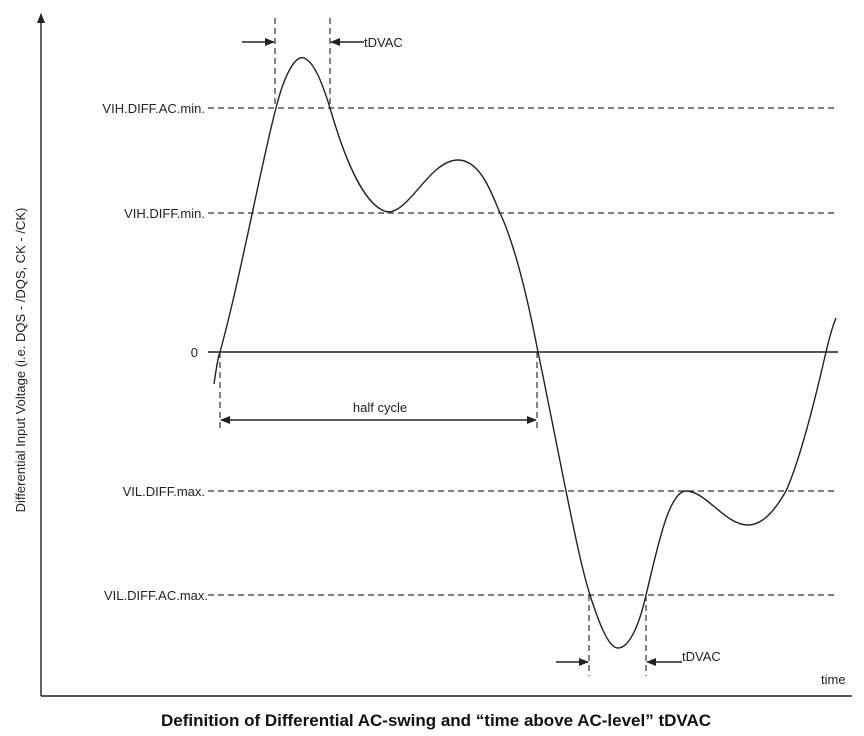  Describe the element at coordinates (153, 108) in the screenshot. I see `vih-ac-label: VIH.DIFF.AC.min.` at that location.